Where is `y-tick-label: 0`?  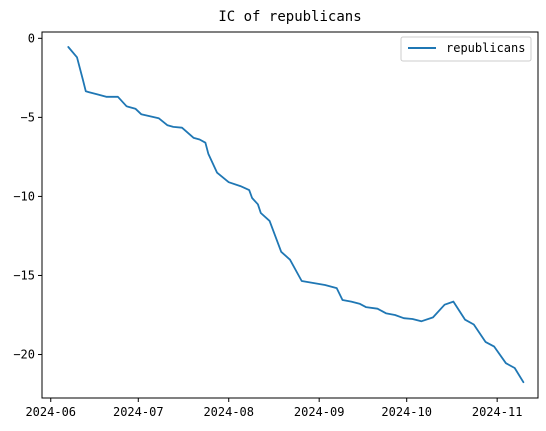
y-tick-label: 0 is located at coordinates (31, 38).